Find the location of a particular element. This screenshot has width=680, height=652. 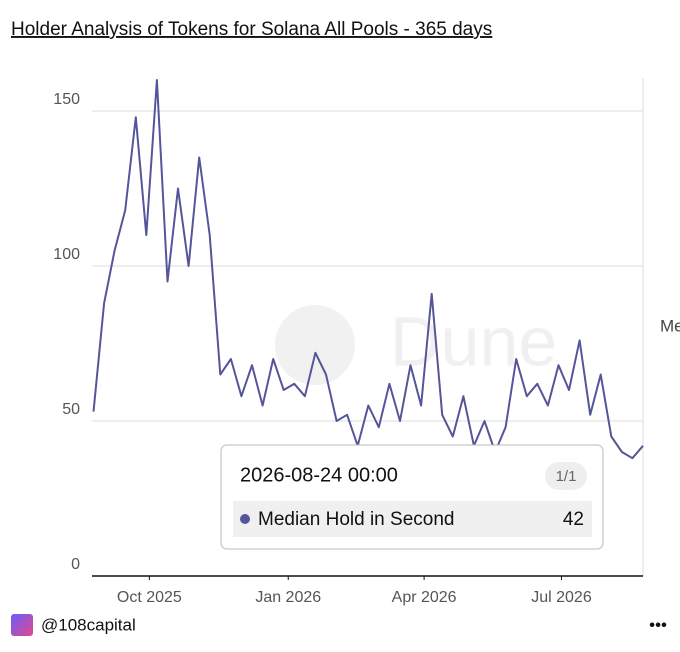

watermark: Dune is located at coordinates (416, 343).